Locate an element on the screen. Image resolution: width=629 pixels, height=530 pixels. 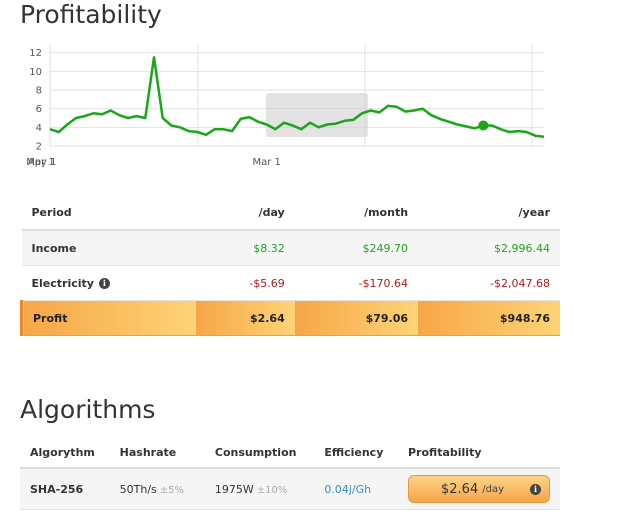
series-line is located at coordinates (297, 97).